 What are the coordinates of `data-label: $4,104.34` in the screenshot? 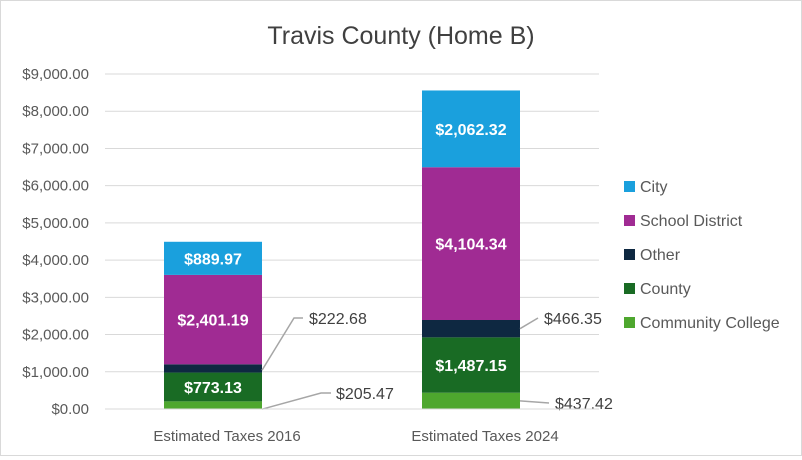 It's located at (470, 245).